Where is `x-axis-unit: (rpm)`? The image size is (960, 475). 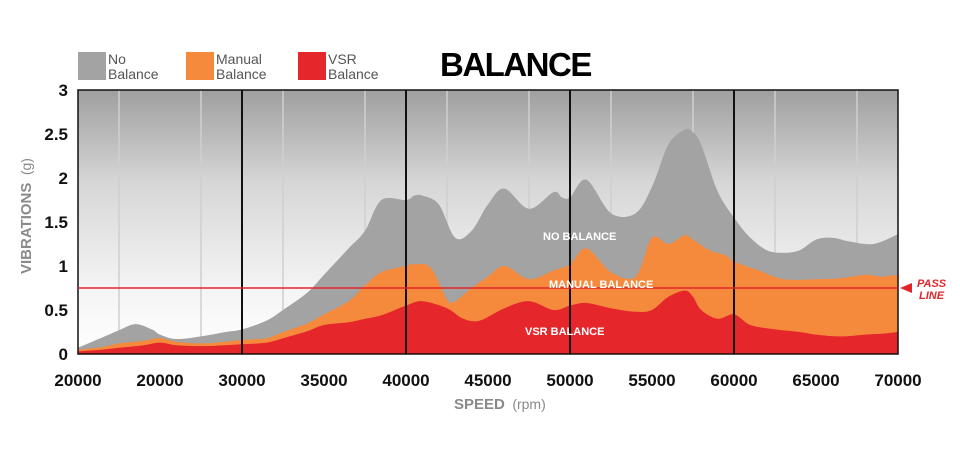
x-axis-unit: (rpm) is located at coordinates (528, 404).